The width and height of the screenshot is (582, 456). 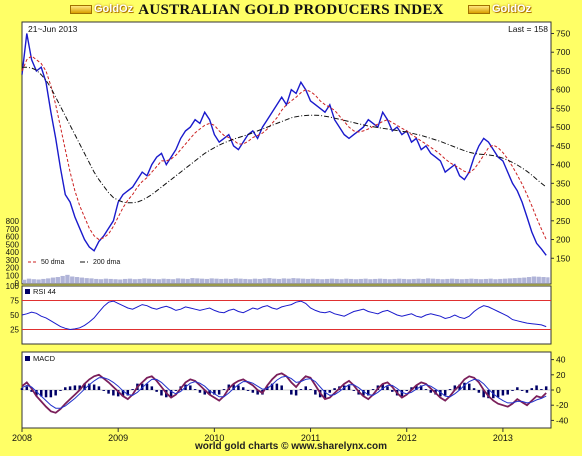 I want to click on volume-tick-label: 100, so click(x=13, y=275).